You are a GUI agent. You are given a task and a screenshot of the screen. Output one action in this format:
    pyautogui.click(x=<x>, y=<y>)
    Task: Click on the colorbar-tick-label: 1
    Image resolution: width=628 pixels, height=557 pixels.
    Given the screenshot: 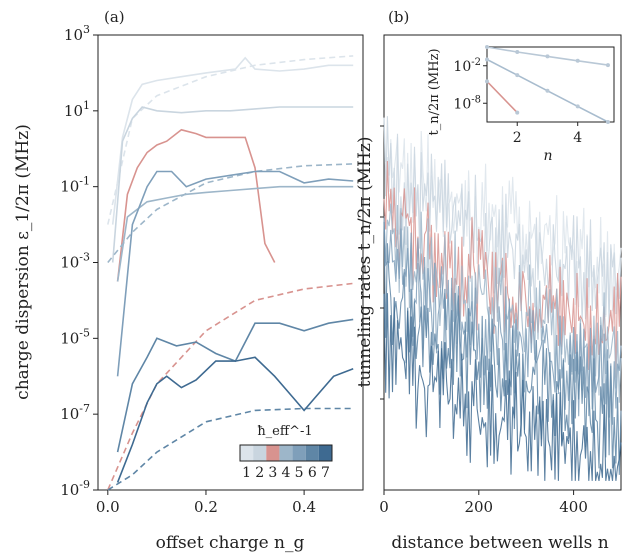 What is the action you would take?
    pyautogui.click(x=246, y=473)
    